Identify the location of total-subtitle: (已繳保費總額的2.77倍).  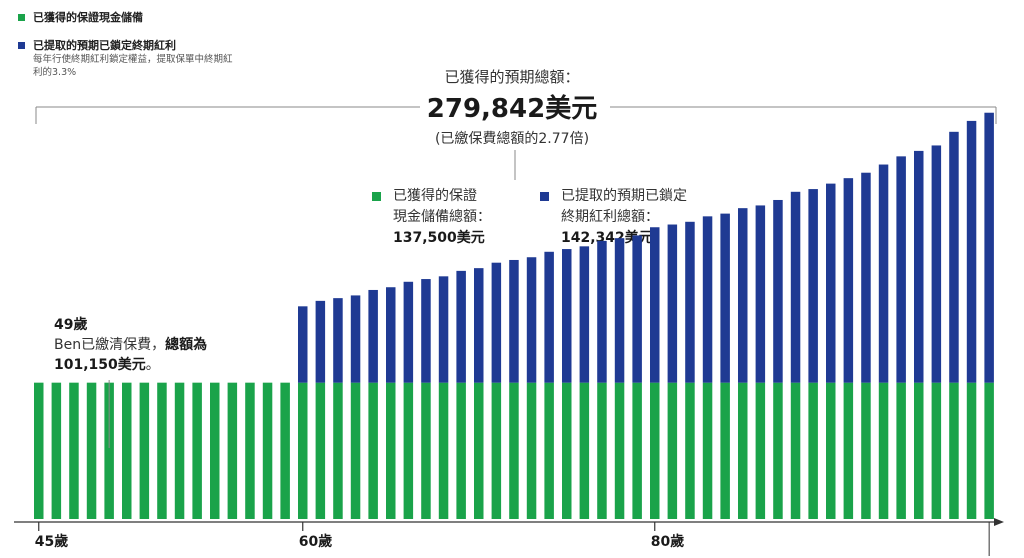
(512, 139).